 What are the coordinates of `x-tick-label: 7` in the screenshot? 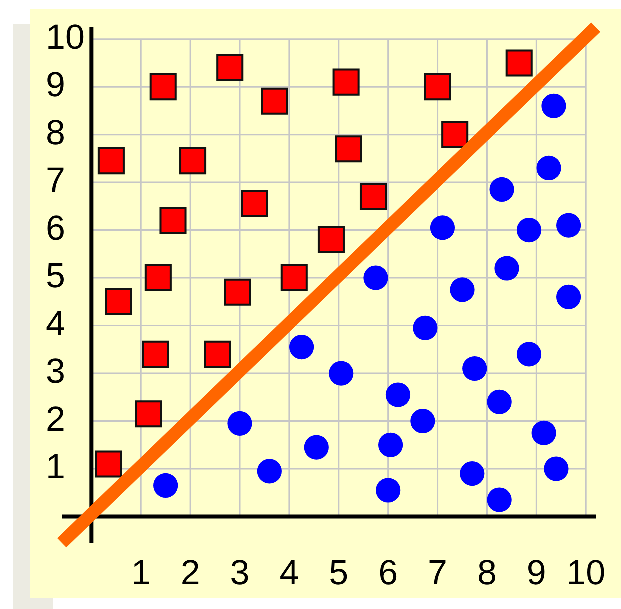 It's located at (438, 573).